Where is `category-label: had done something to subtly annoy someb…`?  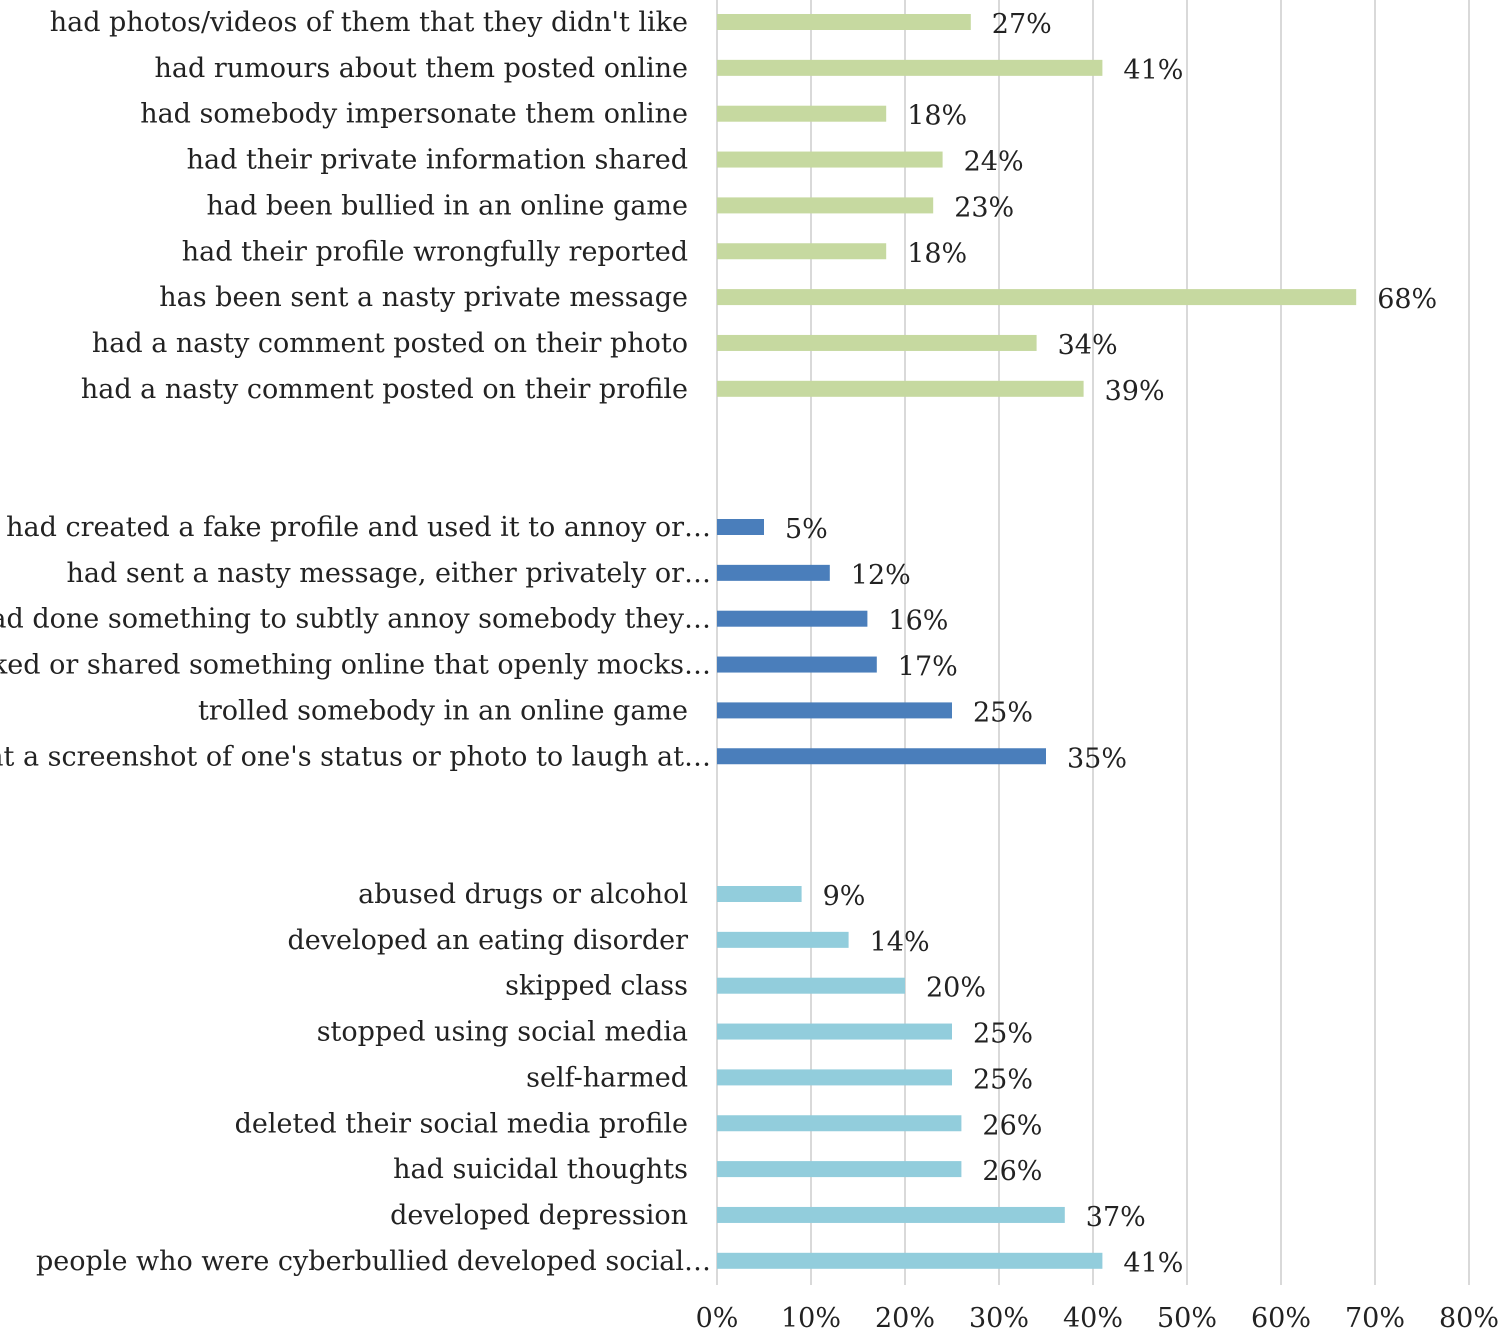
category-label: had done something to subtly annoy someb… is located at coordinates (355, 619).